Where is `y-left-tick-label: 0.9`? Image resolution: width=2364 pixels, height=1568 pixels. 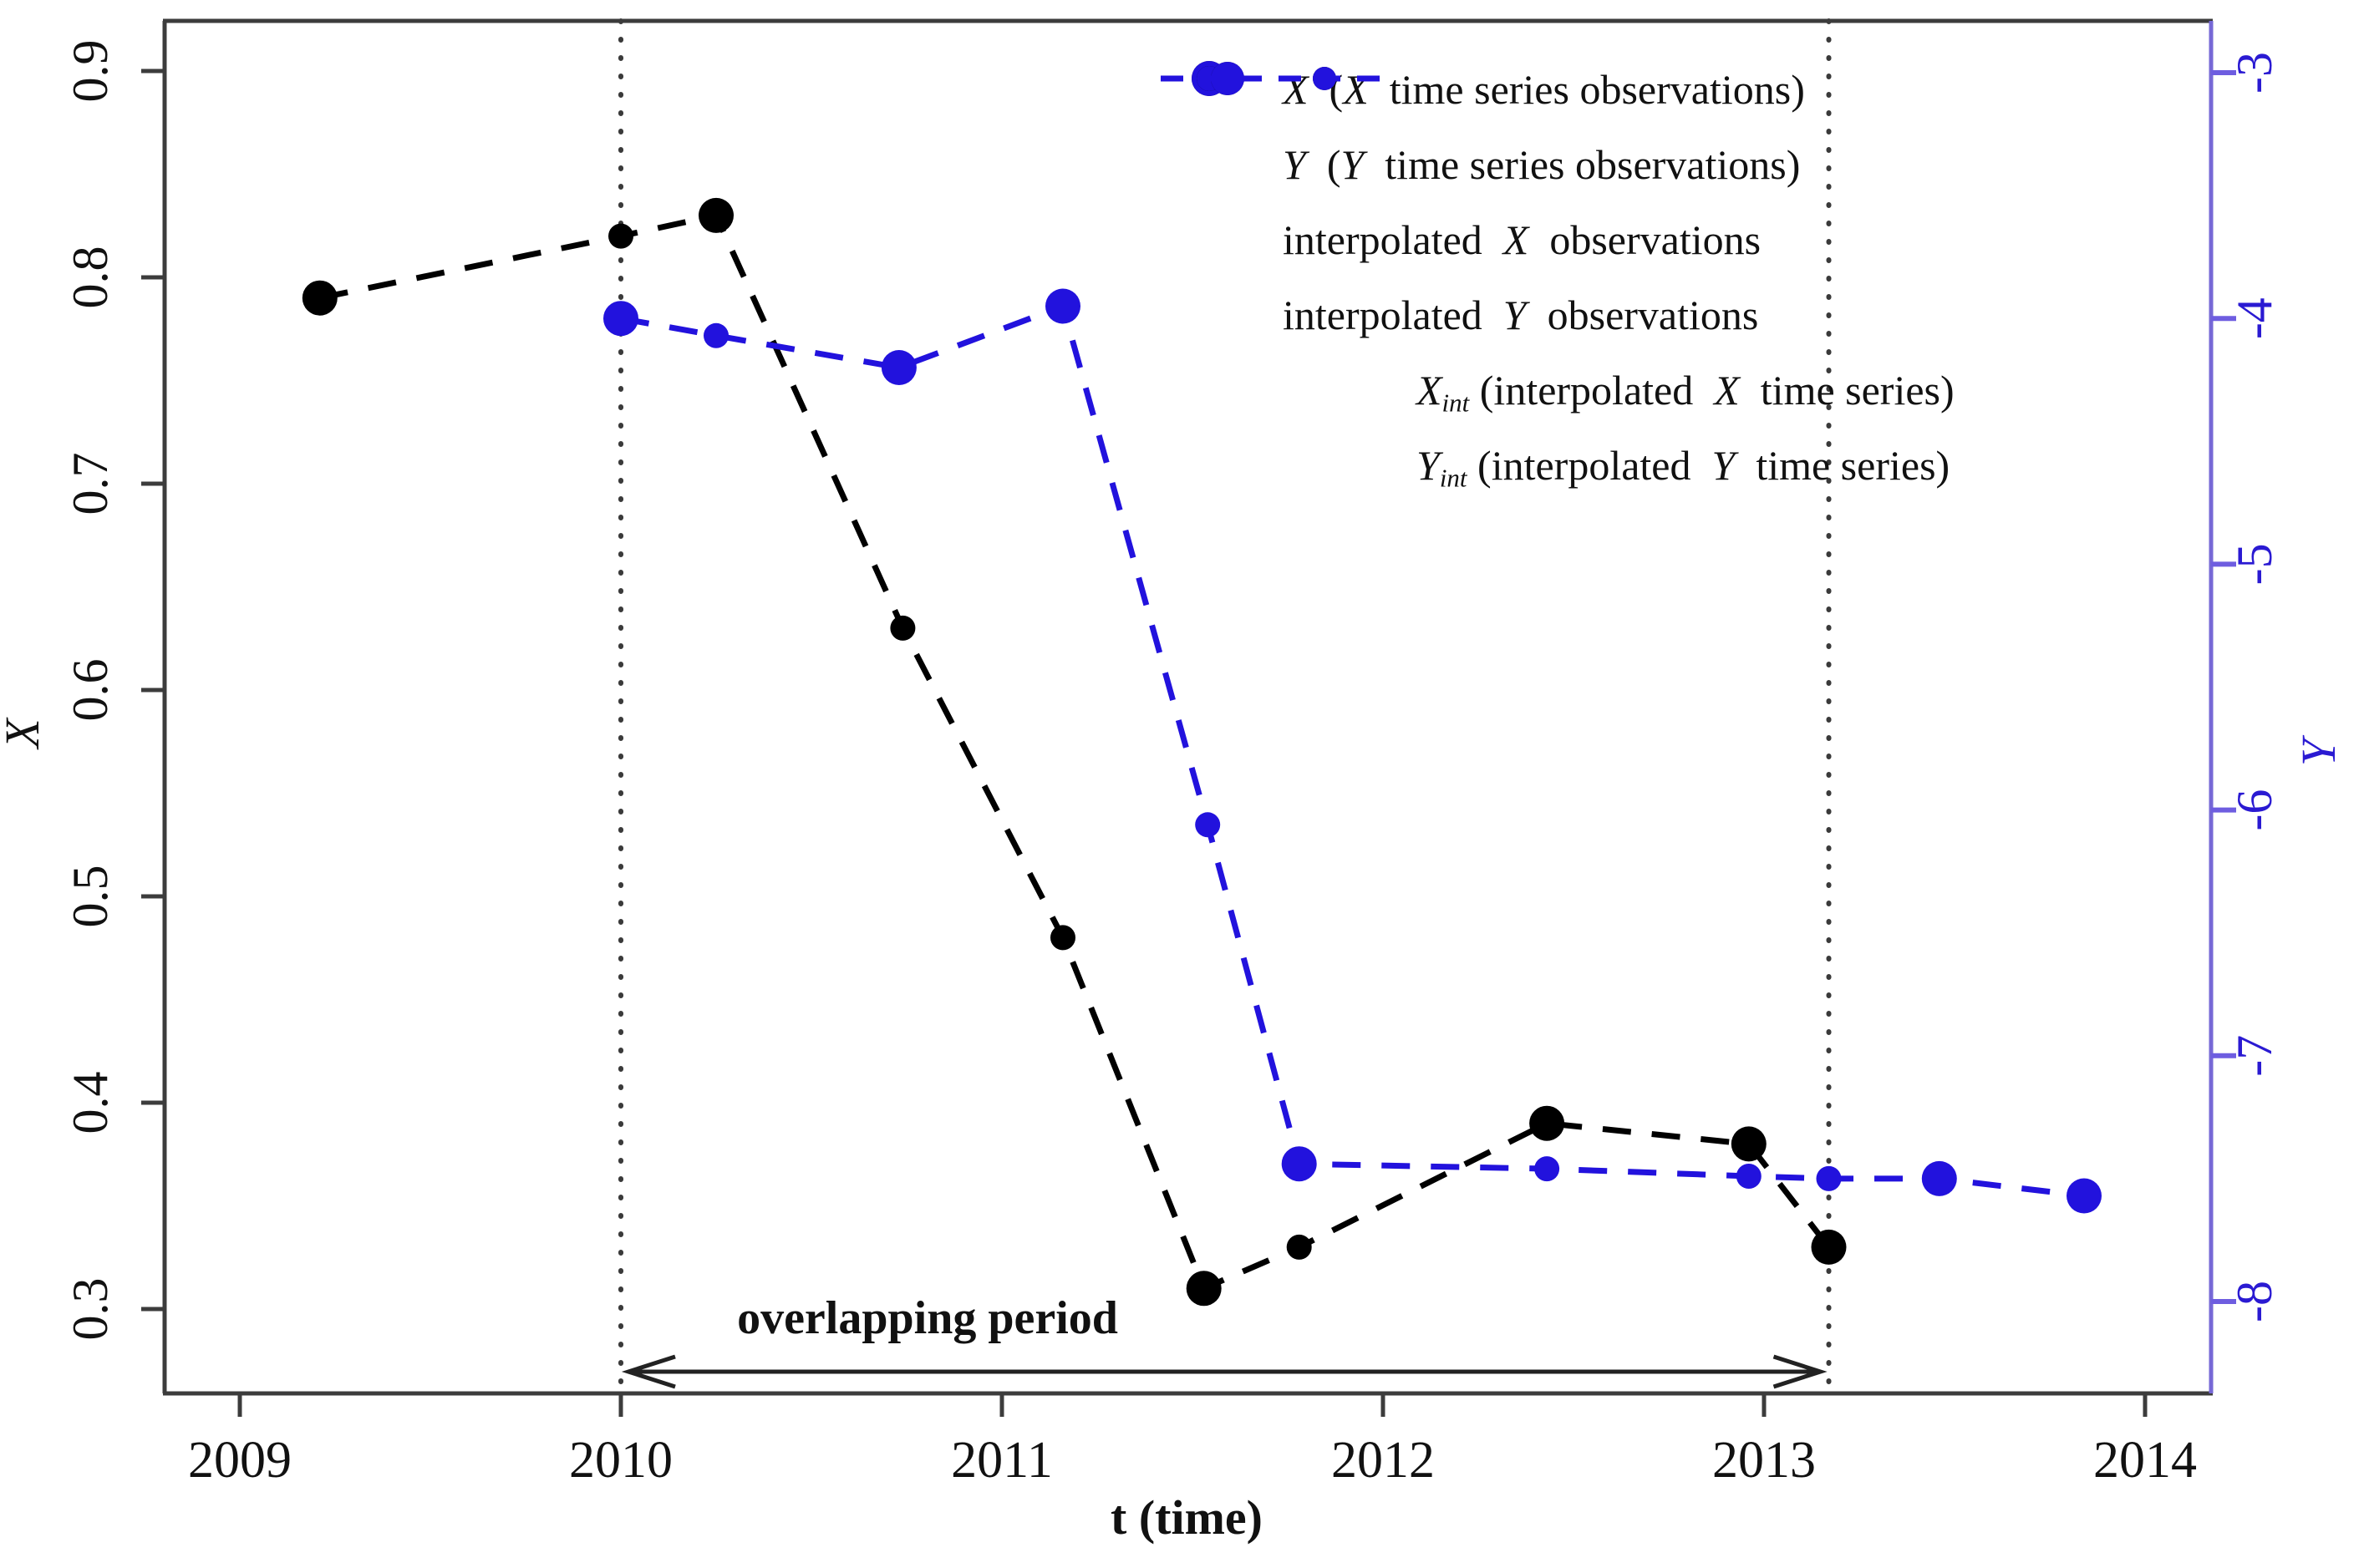 y-left-tick-label: 0.9 is located at coordinates (90, 71).